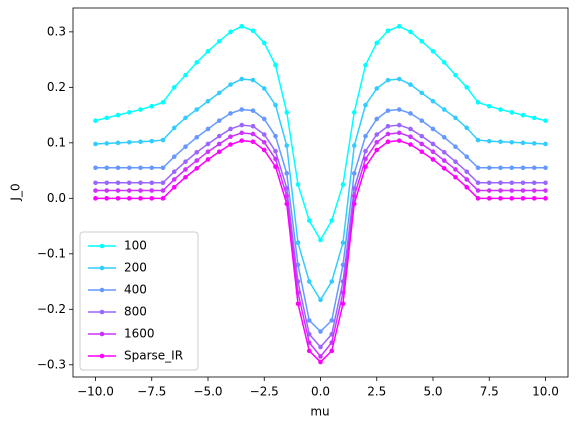 The width and height of the screenshot is (578, 432). Describe the element at coordinates (153, 356) in the screenshot. I see `legend-label: Sparse_IR` at that location.